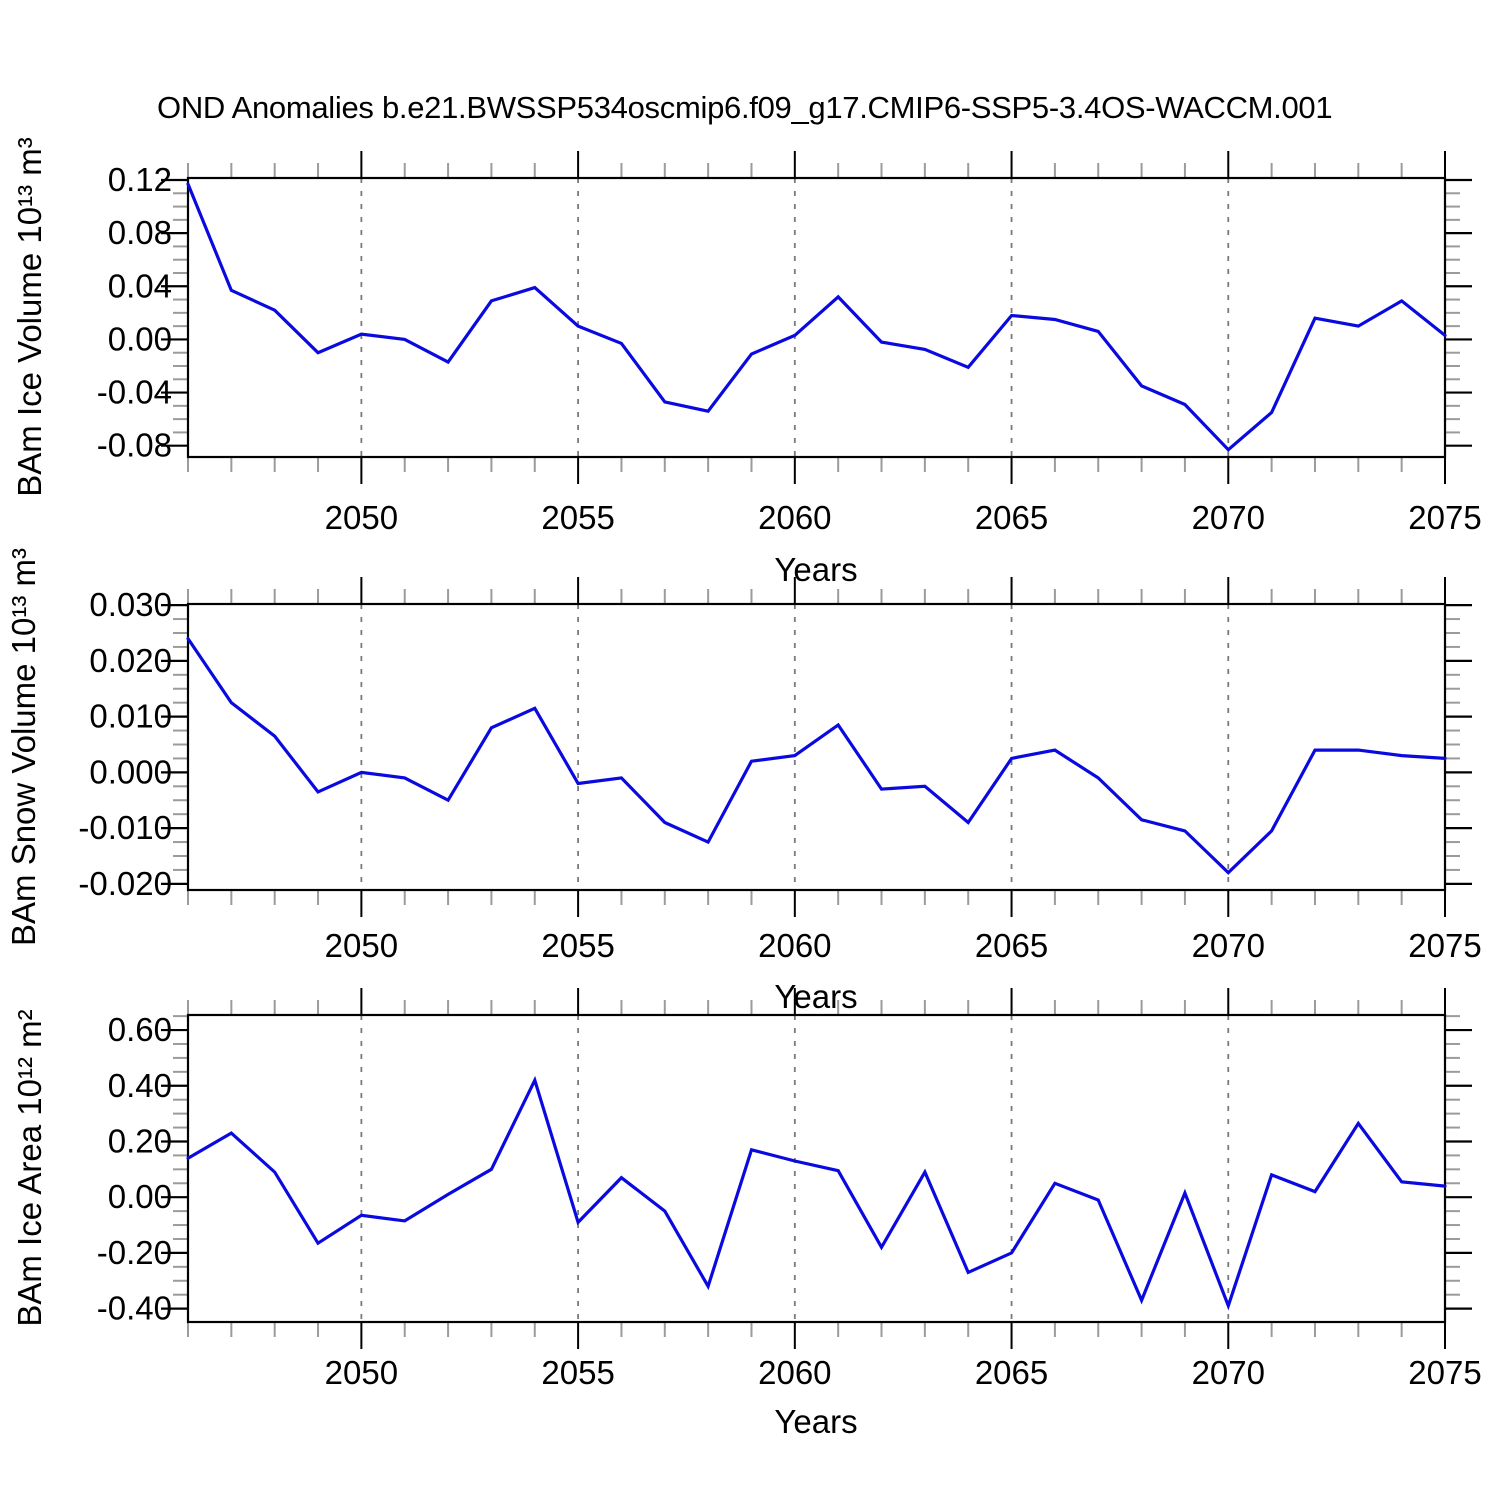 This screenshot has height=1500, width=1500. Describe the element at coordinates (125, 827) in the screenshot. I see `y-tick-label: -0.010` at that location.